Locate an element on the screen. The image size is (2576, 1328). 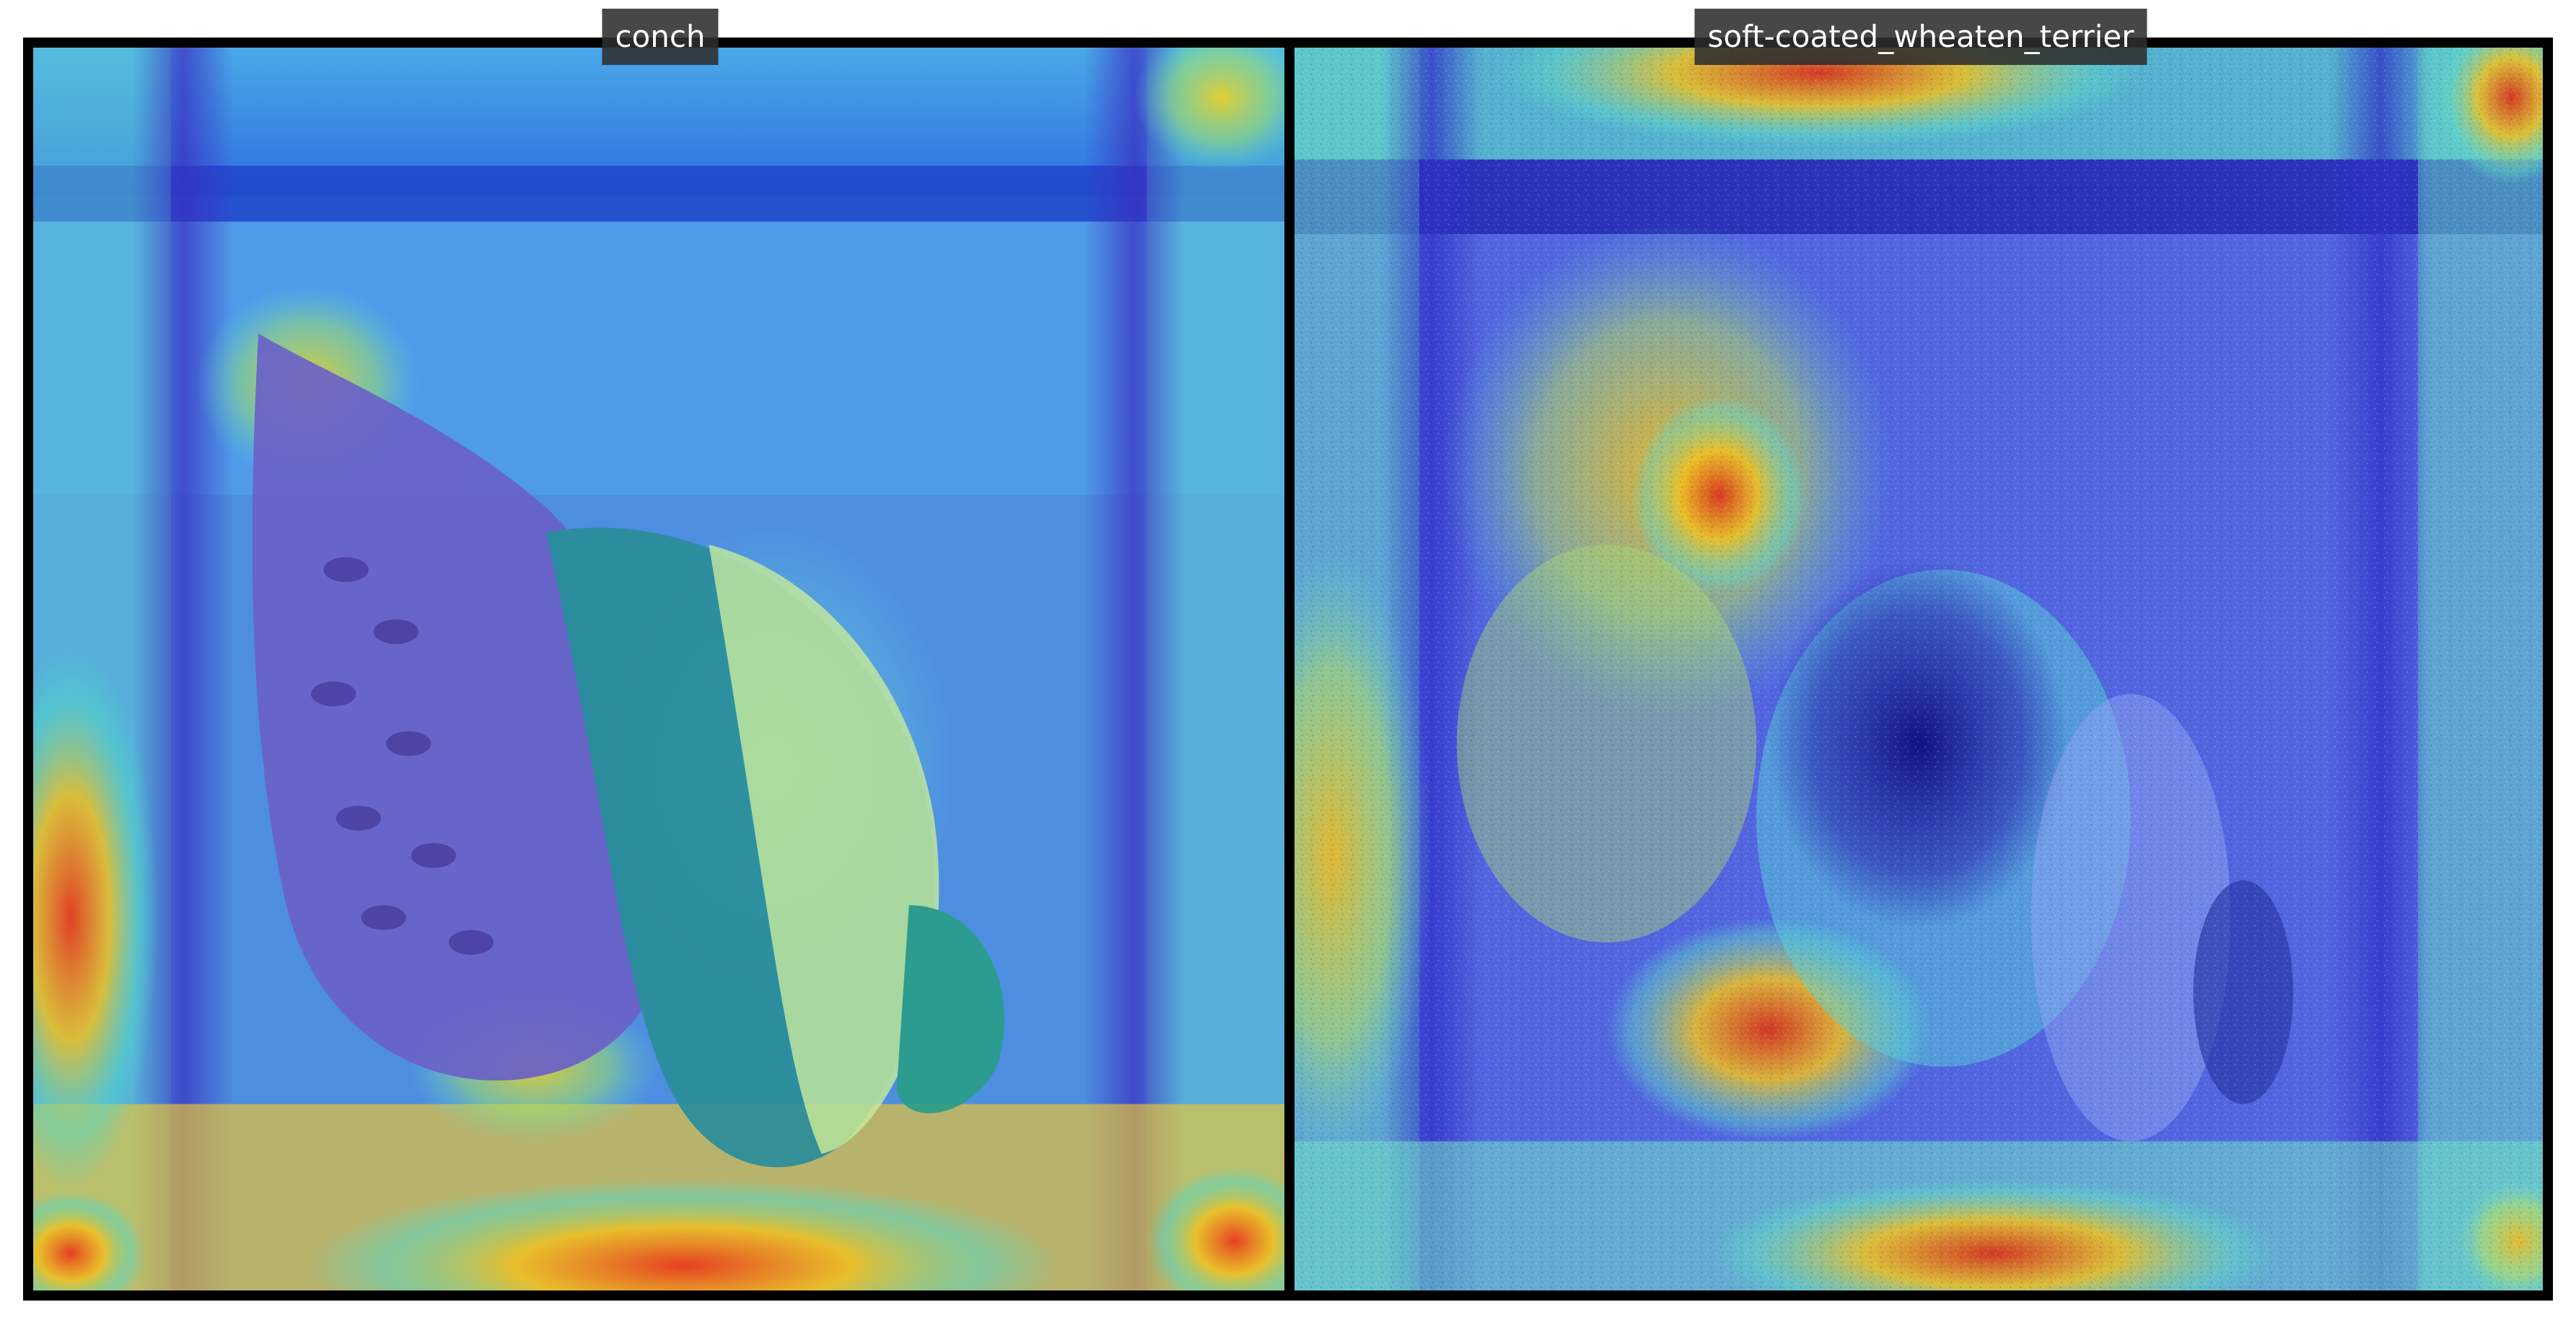
class-label-caption: conch is located at coordinates (660, 37).